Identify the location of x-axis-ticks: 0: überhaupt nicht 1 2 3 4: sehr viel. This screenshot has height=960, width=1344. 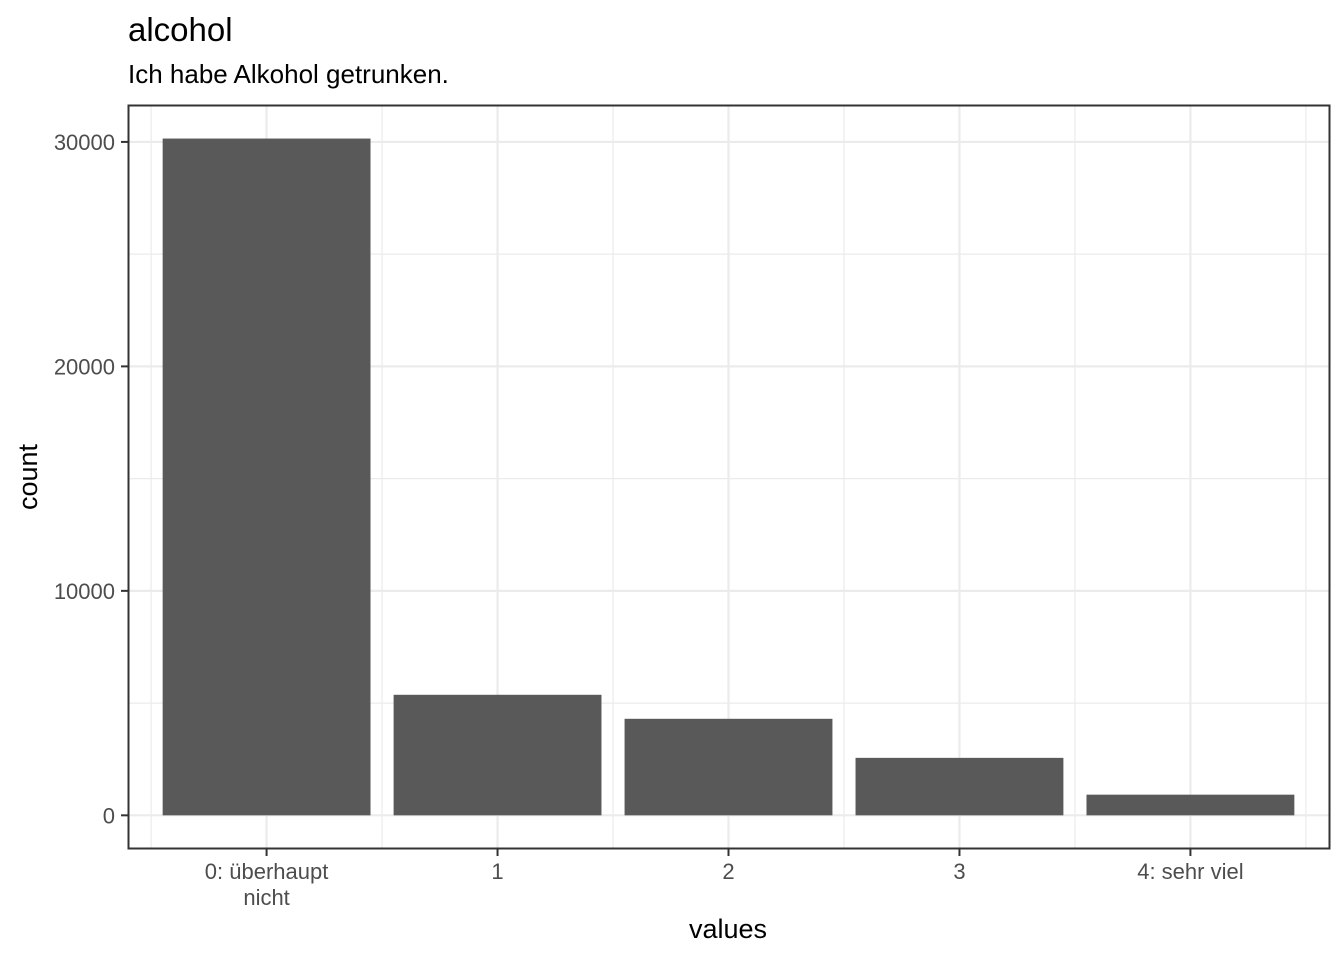
(724, 879).